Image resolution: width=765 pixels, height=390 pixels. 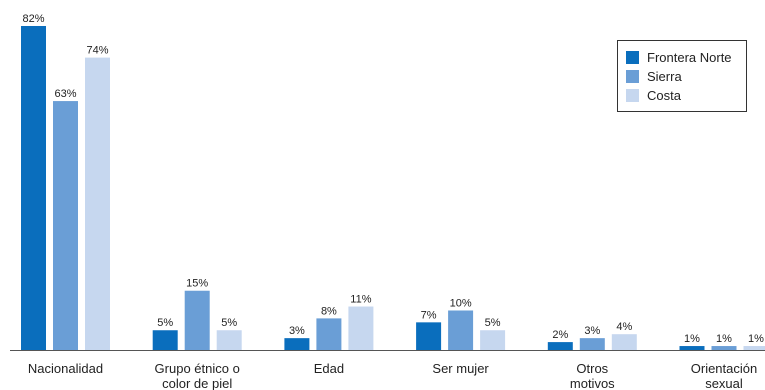 I want to click on legend-item-frontera-norte: Frontera Norte, so click(x=686, y=57).